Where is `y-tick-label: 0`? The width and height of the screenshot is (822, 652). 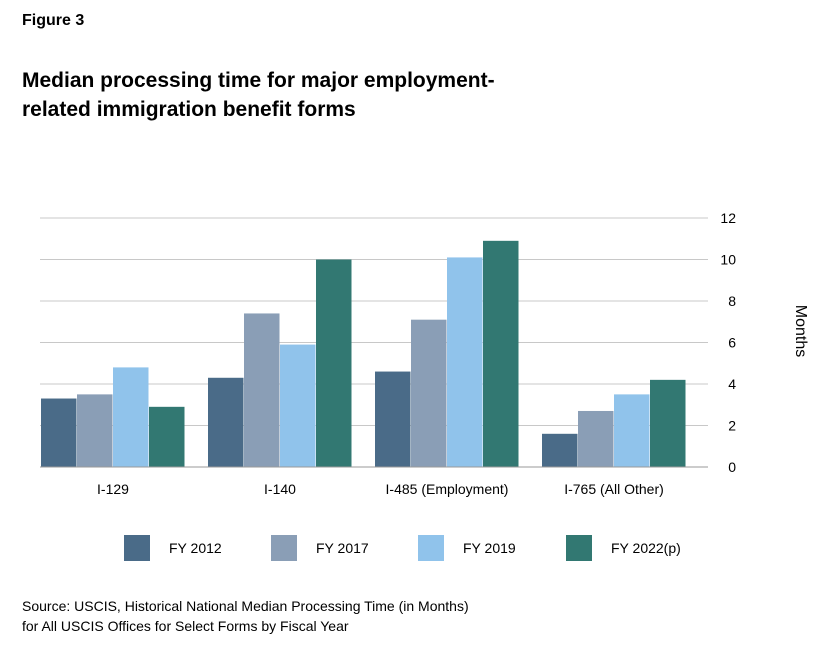 y-tick-label: 0 is located at coordinates (732, 467).